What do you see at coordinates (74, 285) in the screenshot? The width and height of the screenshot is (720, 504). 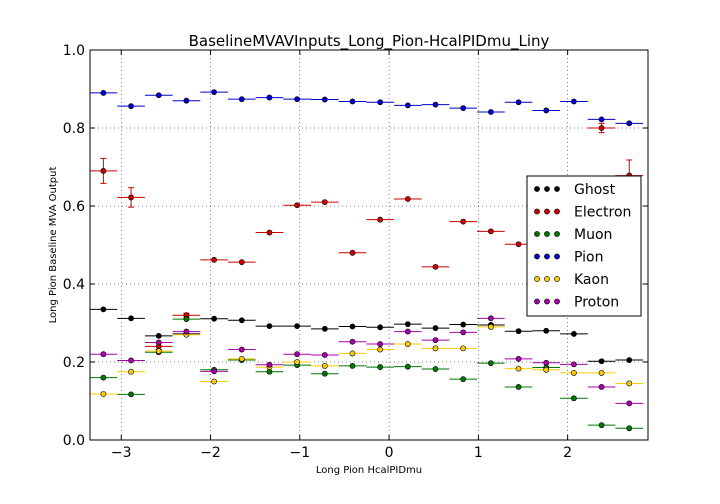 I see `y-tick-label: 0.4` at bounding box center [74, 285].